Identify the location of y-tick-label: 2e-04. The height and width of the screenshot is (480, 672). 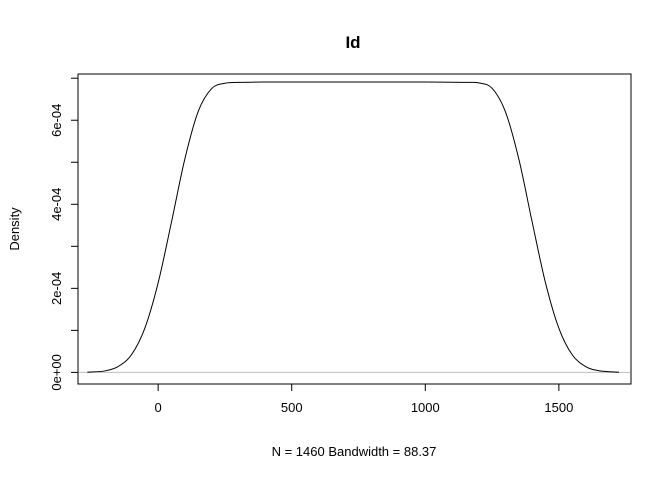
(56, 288).